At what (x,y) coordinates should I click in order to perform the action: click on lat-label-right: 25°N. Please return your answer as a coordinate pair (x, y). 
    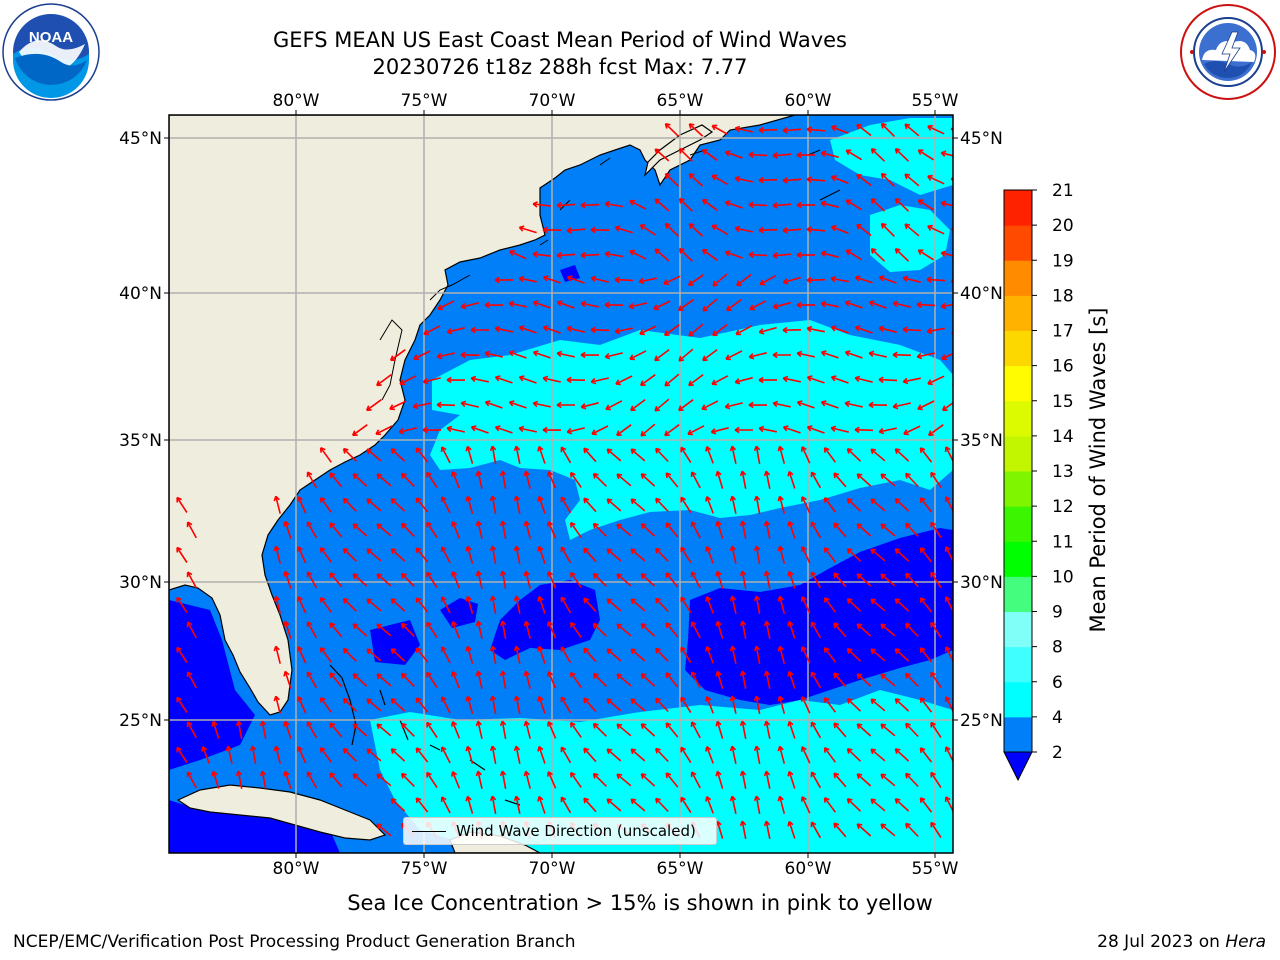
    Looking at the image, I should click on (981, 721).